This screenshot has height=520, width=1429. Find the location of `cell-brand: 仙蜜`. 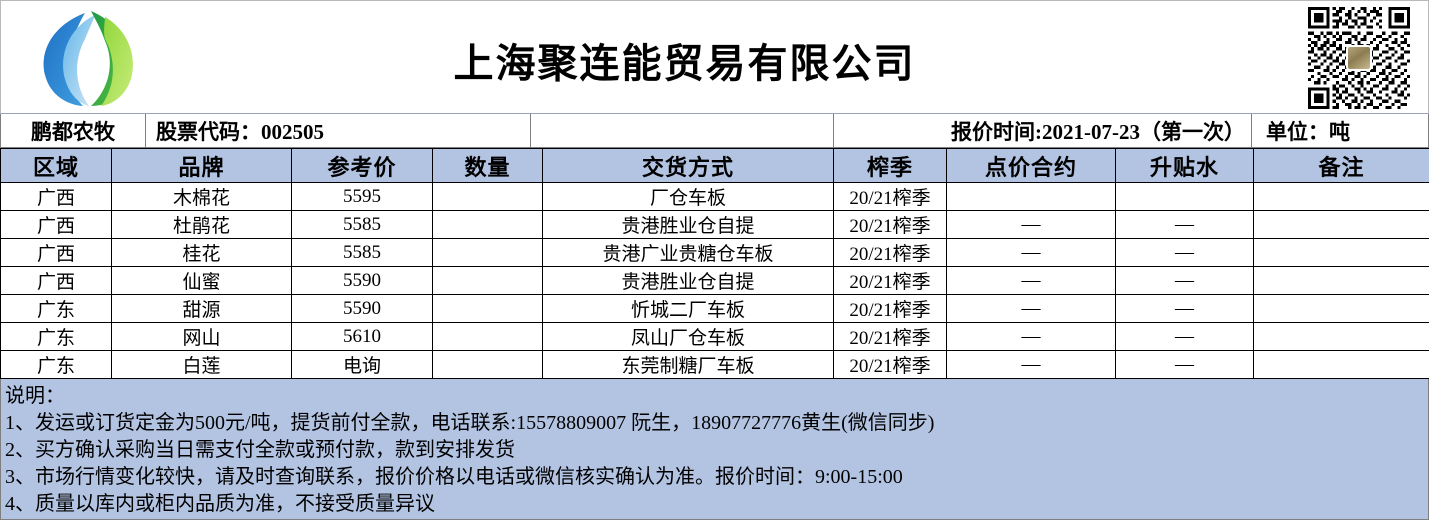

cell-brand: 仙蜜 is located at coordinates (202, 281).